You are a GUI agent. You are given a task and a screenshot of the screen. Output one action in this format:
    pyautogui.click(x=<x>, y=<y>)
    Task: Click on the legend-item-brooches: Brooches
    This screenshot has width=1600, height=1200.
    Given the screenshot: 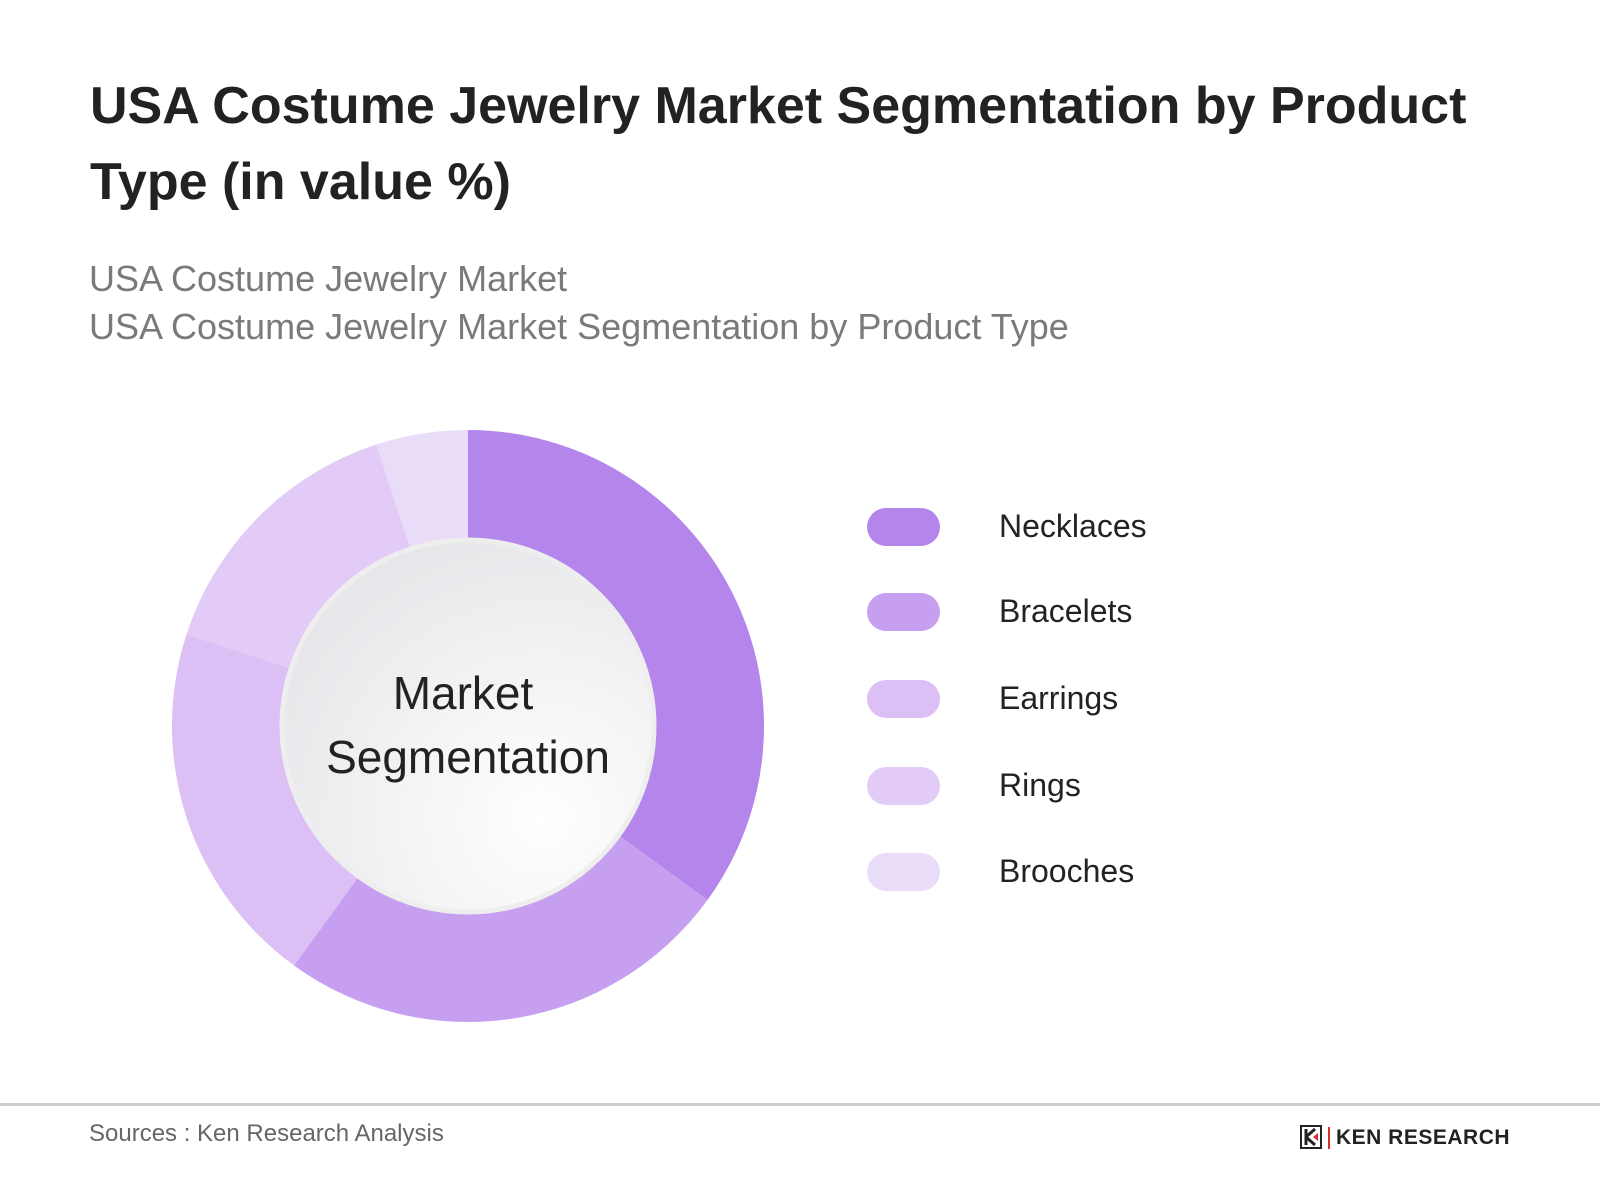 What is the action you would take?
    pyautogui.click(x=1117, y=872)
    